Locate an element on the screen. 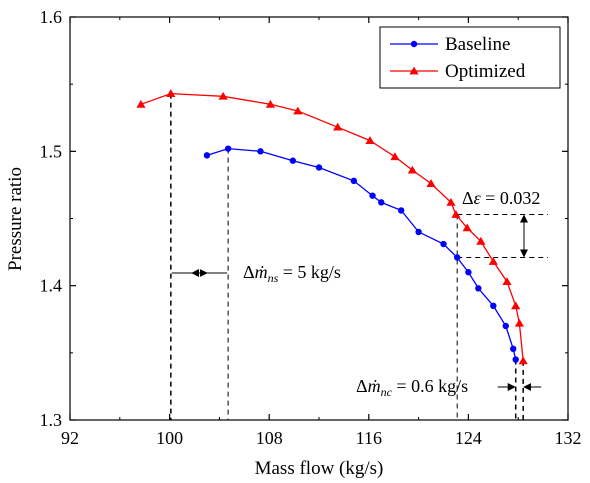 The image size is (590, 483). choke-margin-text: Δṁnc = 0.6 kg/s is located at coordinates (412, 387).